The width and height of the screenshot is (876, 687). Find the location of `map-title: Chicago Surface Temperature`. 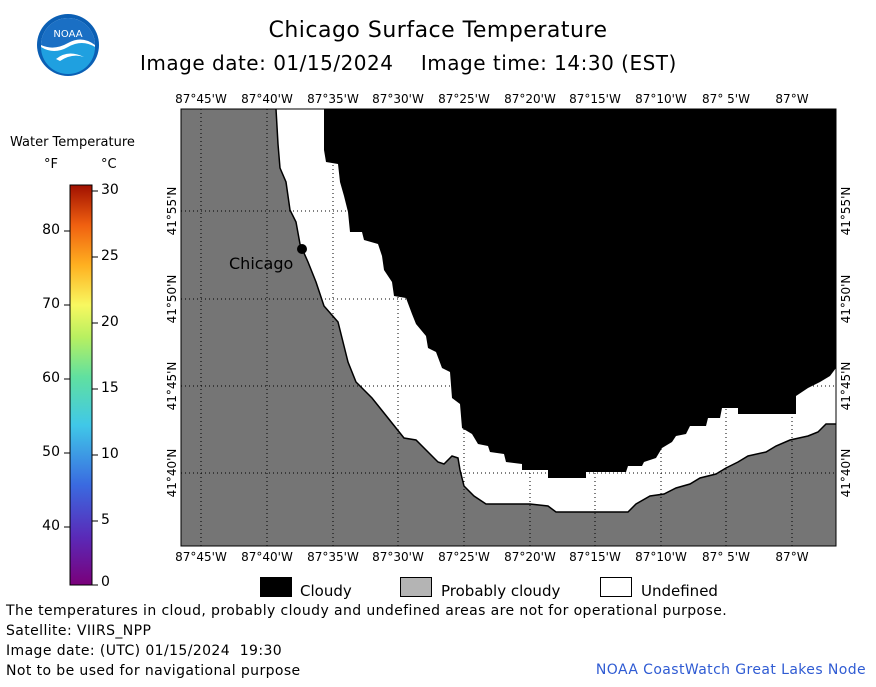

map-title: Chicago Surface Temperature is located at coordinates (438, 30).